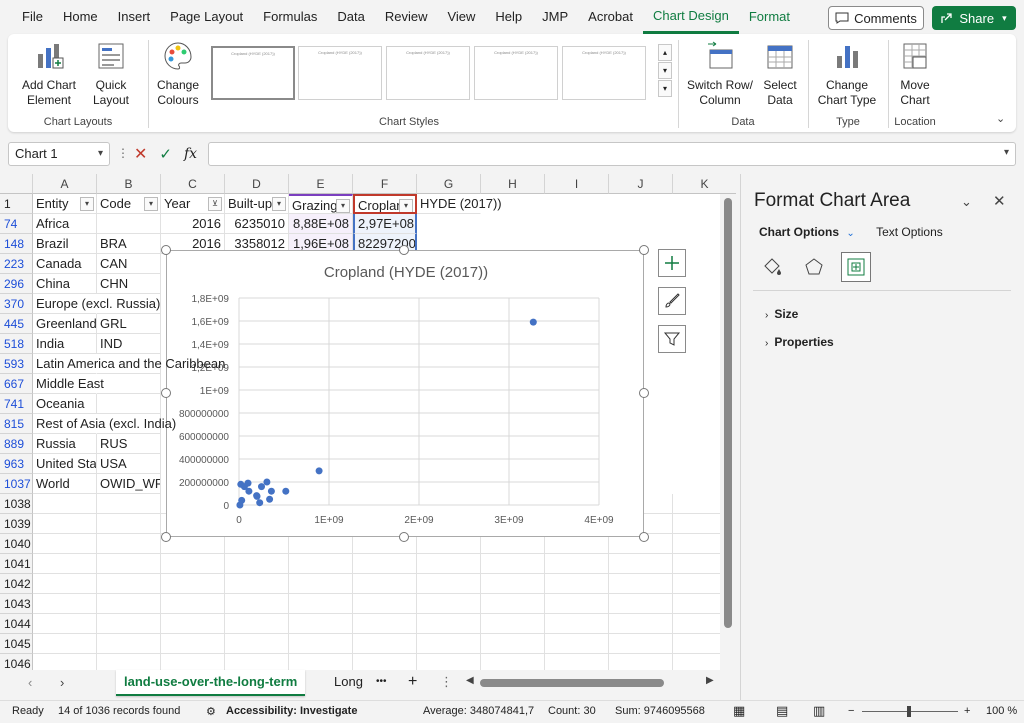 The height and width of the screenshot is (723, 1024). What do you see at coordinates (129, 264) in the screenshot?
I see `cell-code: CAN` at bounding box center [129, 264].